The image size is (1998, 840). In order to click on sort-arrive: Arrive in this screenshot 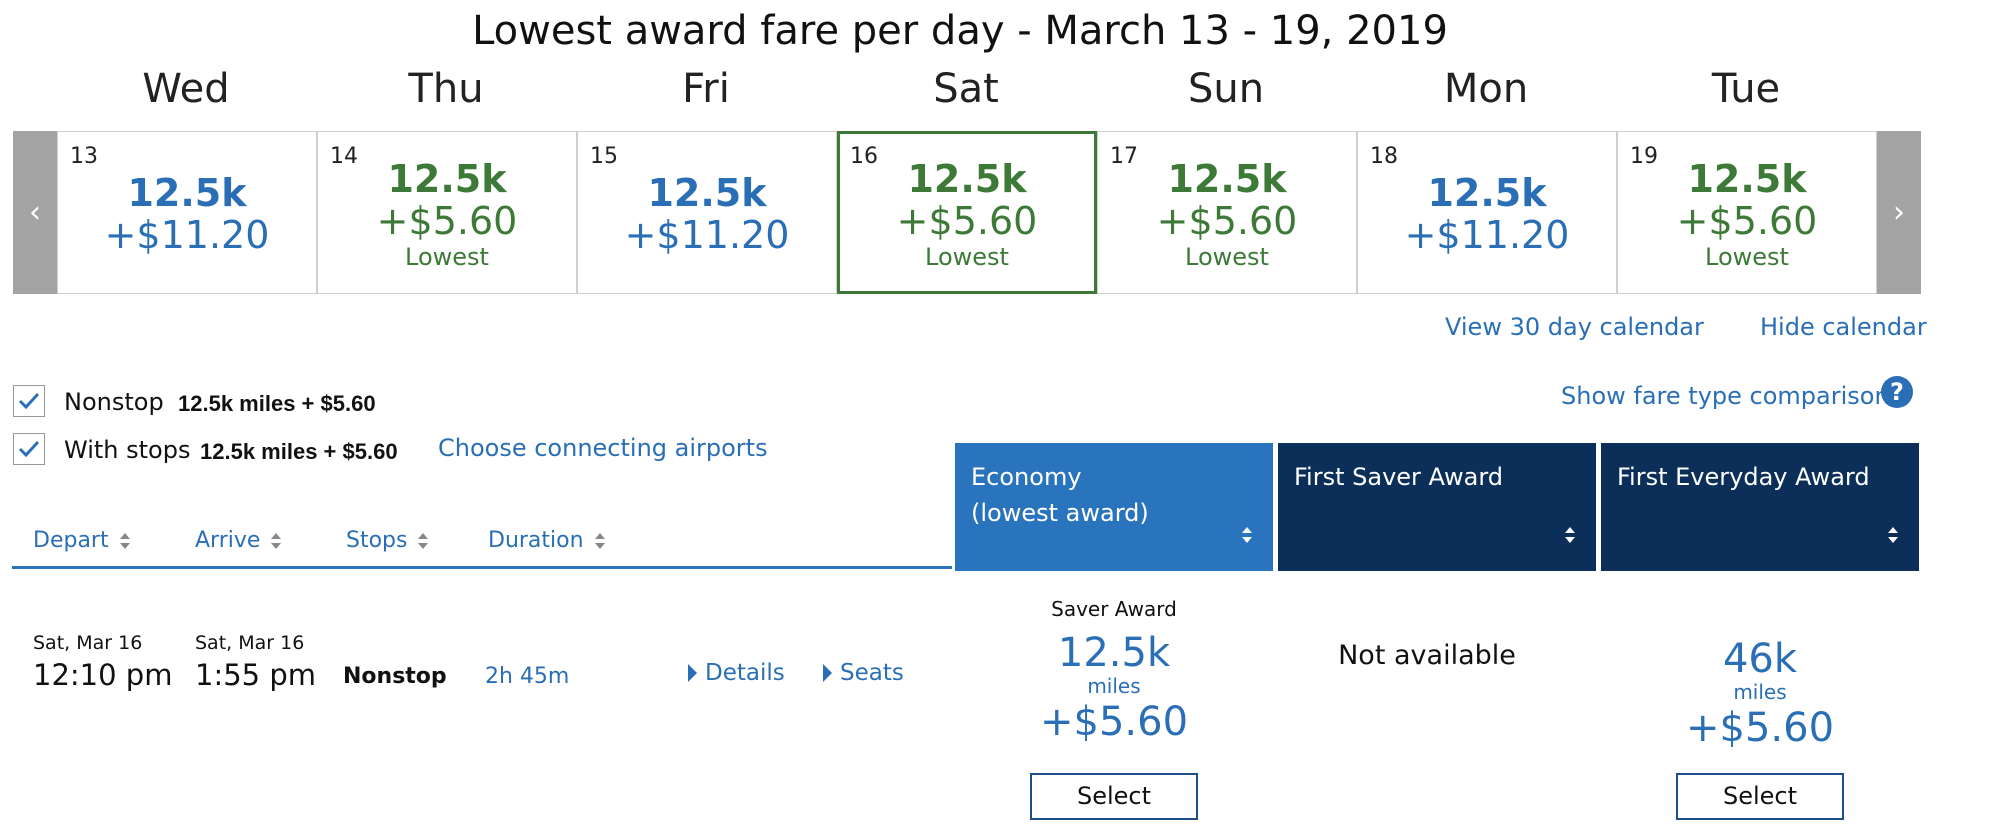, I will do `click(238, 540)`.